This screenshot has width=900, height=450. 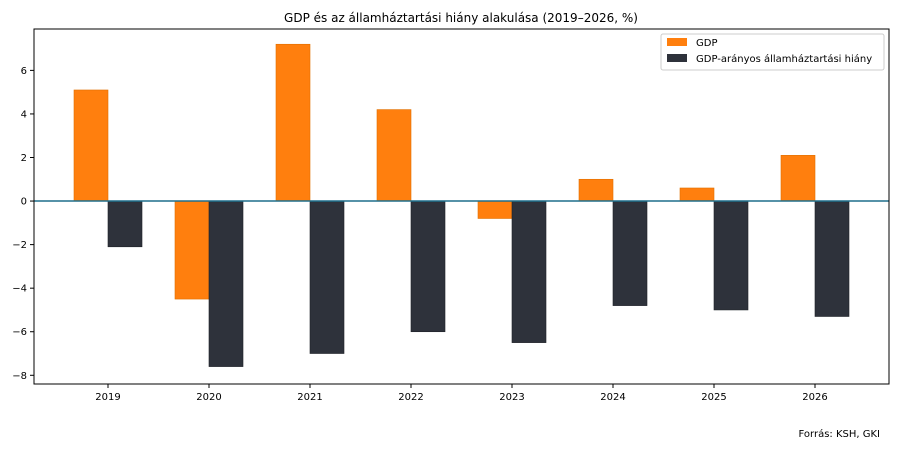 I want to click on legend-swatch-deficit, so click(x=677, y=58).